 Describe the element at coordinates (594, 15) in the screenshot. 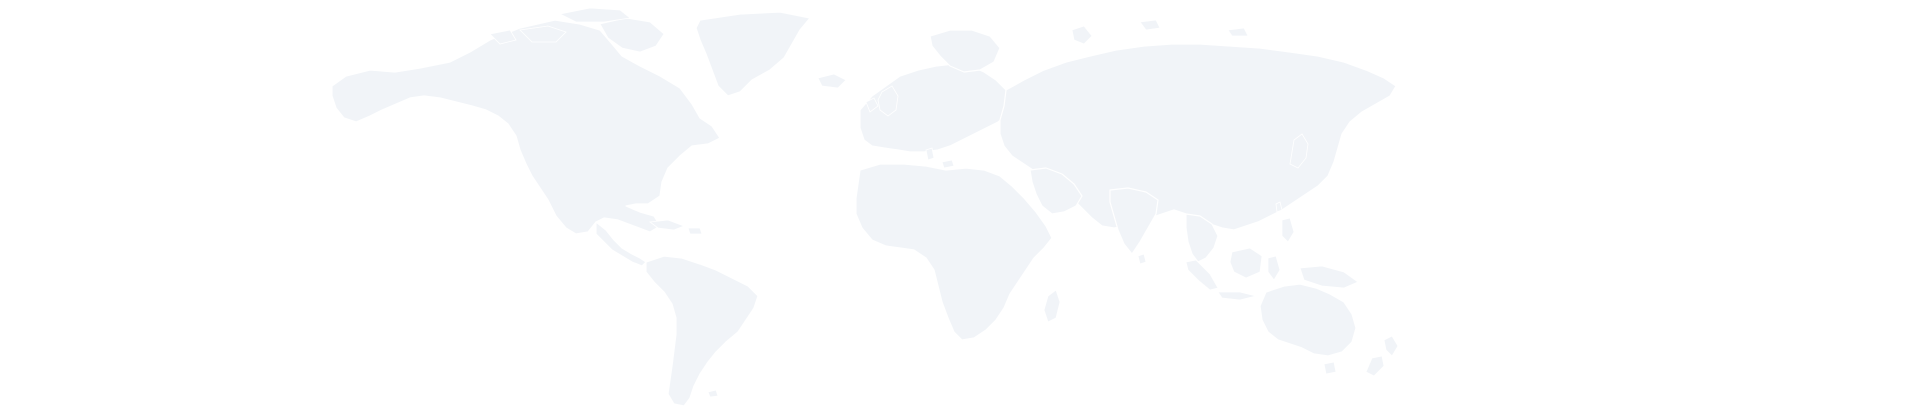

I see `island-ellesmere` at that location.